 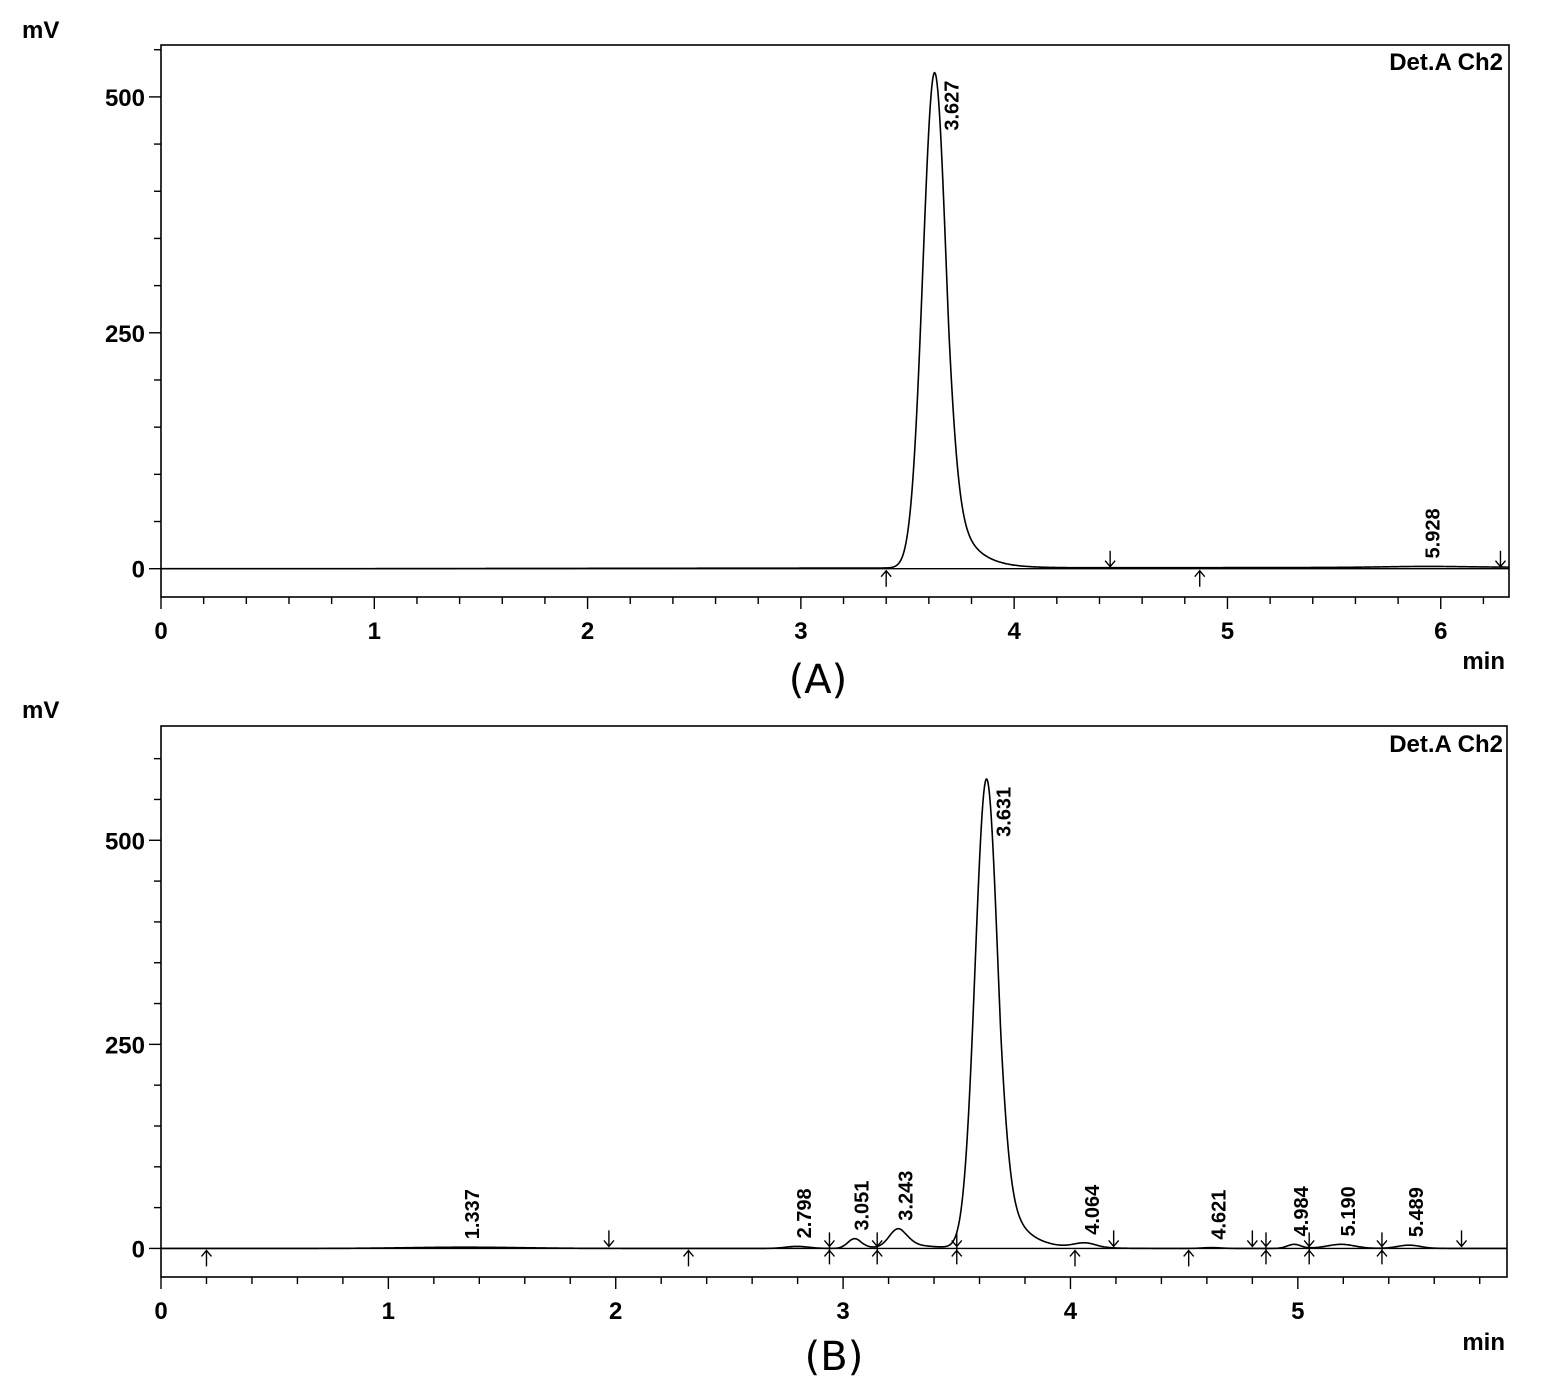 I want to click on peak-label: 5.489, so click(x=1417, y=1212).